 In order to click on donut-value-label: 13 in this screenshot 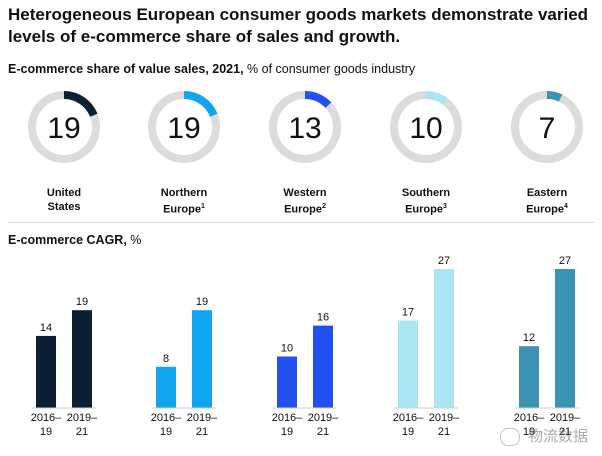, I will do `click(304, 128)`.